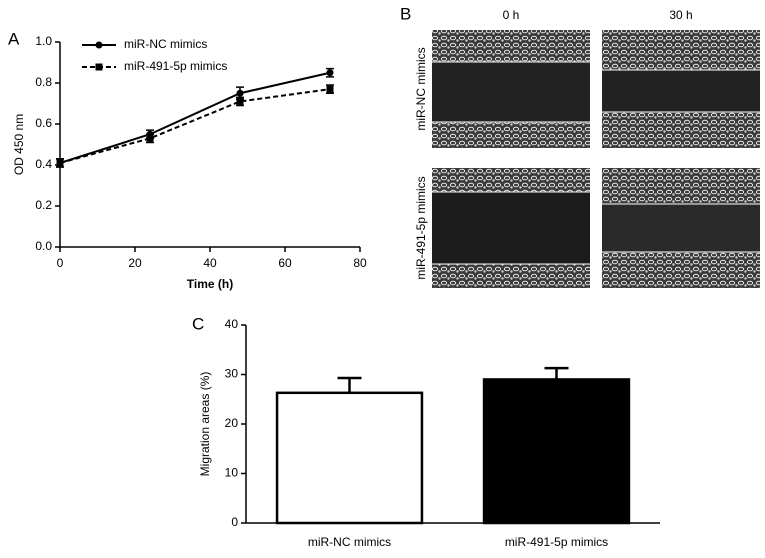 This screenshot has height=558, width=765. I want to click on y-tick-label: 30, so click(232, 374).